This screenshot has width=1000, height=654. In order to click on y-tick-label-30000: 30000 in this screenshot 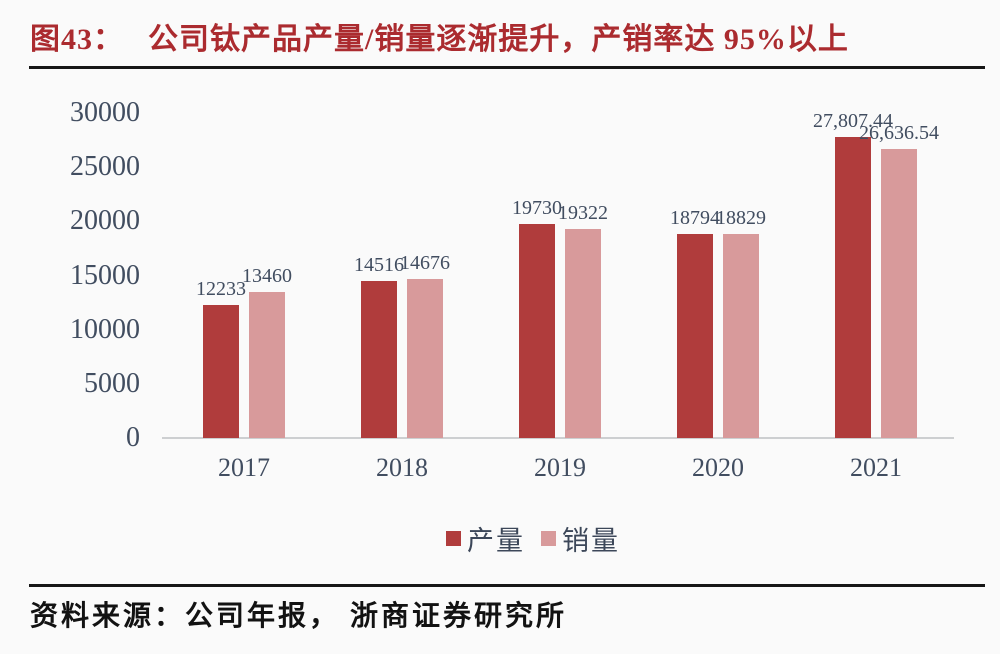, I will do `click(105, 112)`.